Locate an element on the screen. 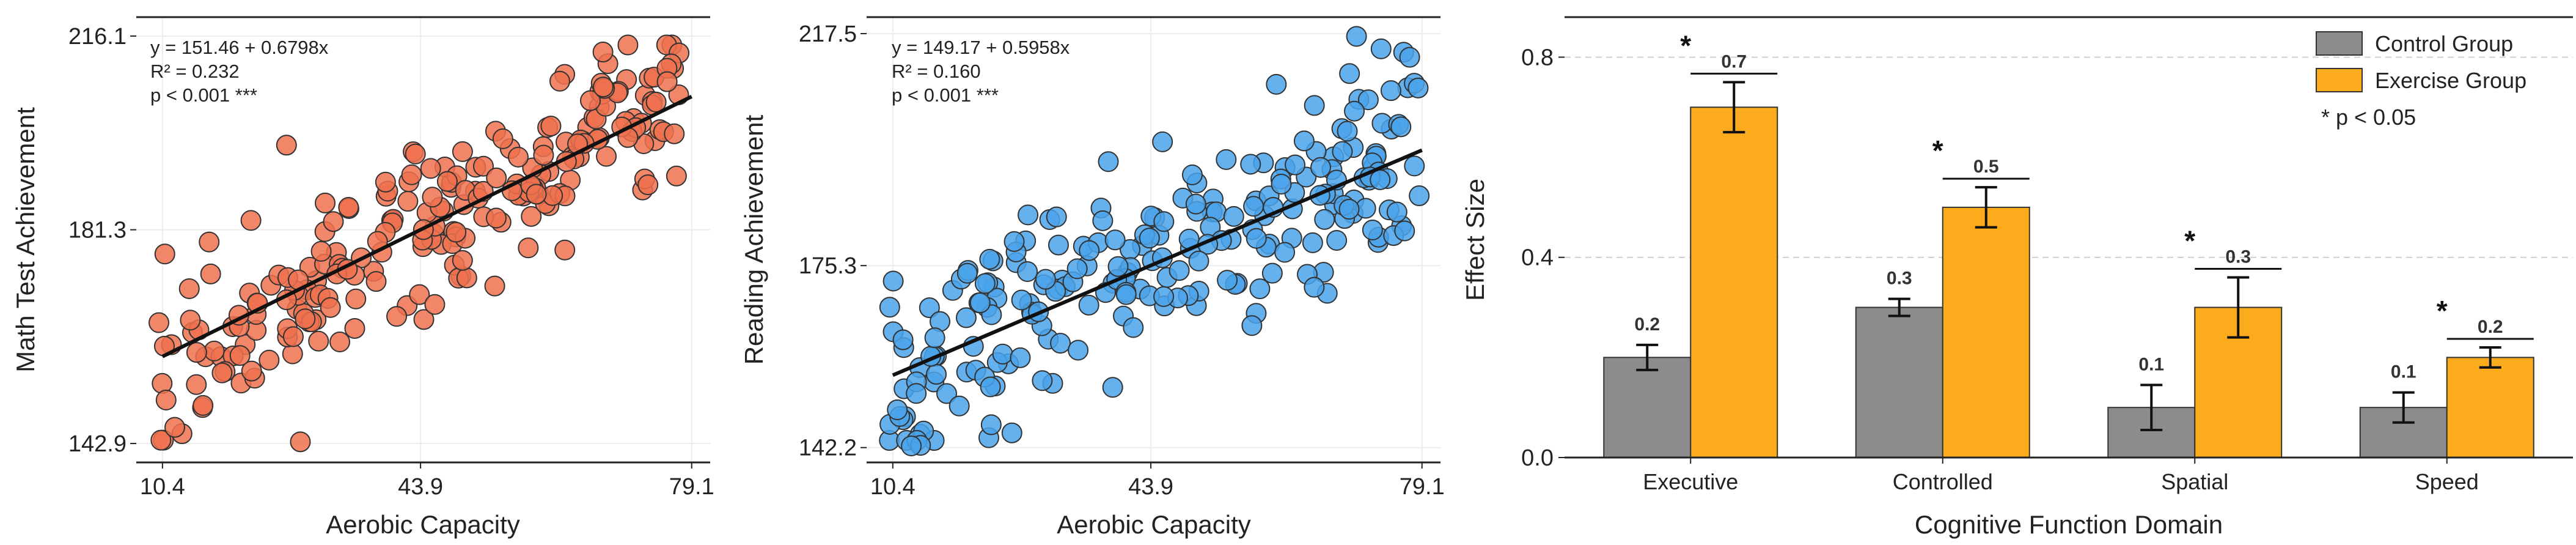 Image resolution: width=2576 pixels, height=545 pixels. legend-significance-note: * p < 0.05 is located at coordinates (2368, 117).